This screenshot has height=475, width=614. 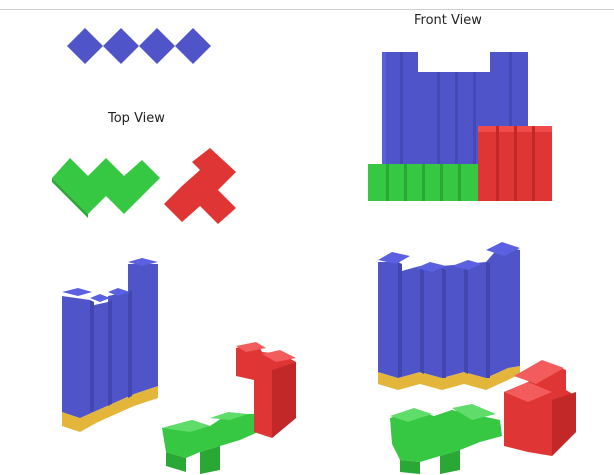 I want to click on green-3d-piece-left, so click(x=210, y=443).